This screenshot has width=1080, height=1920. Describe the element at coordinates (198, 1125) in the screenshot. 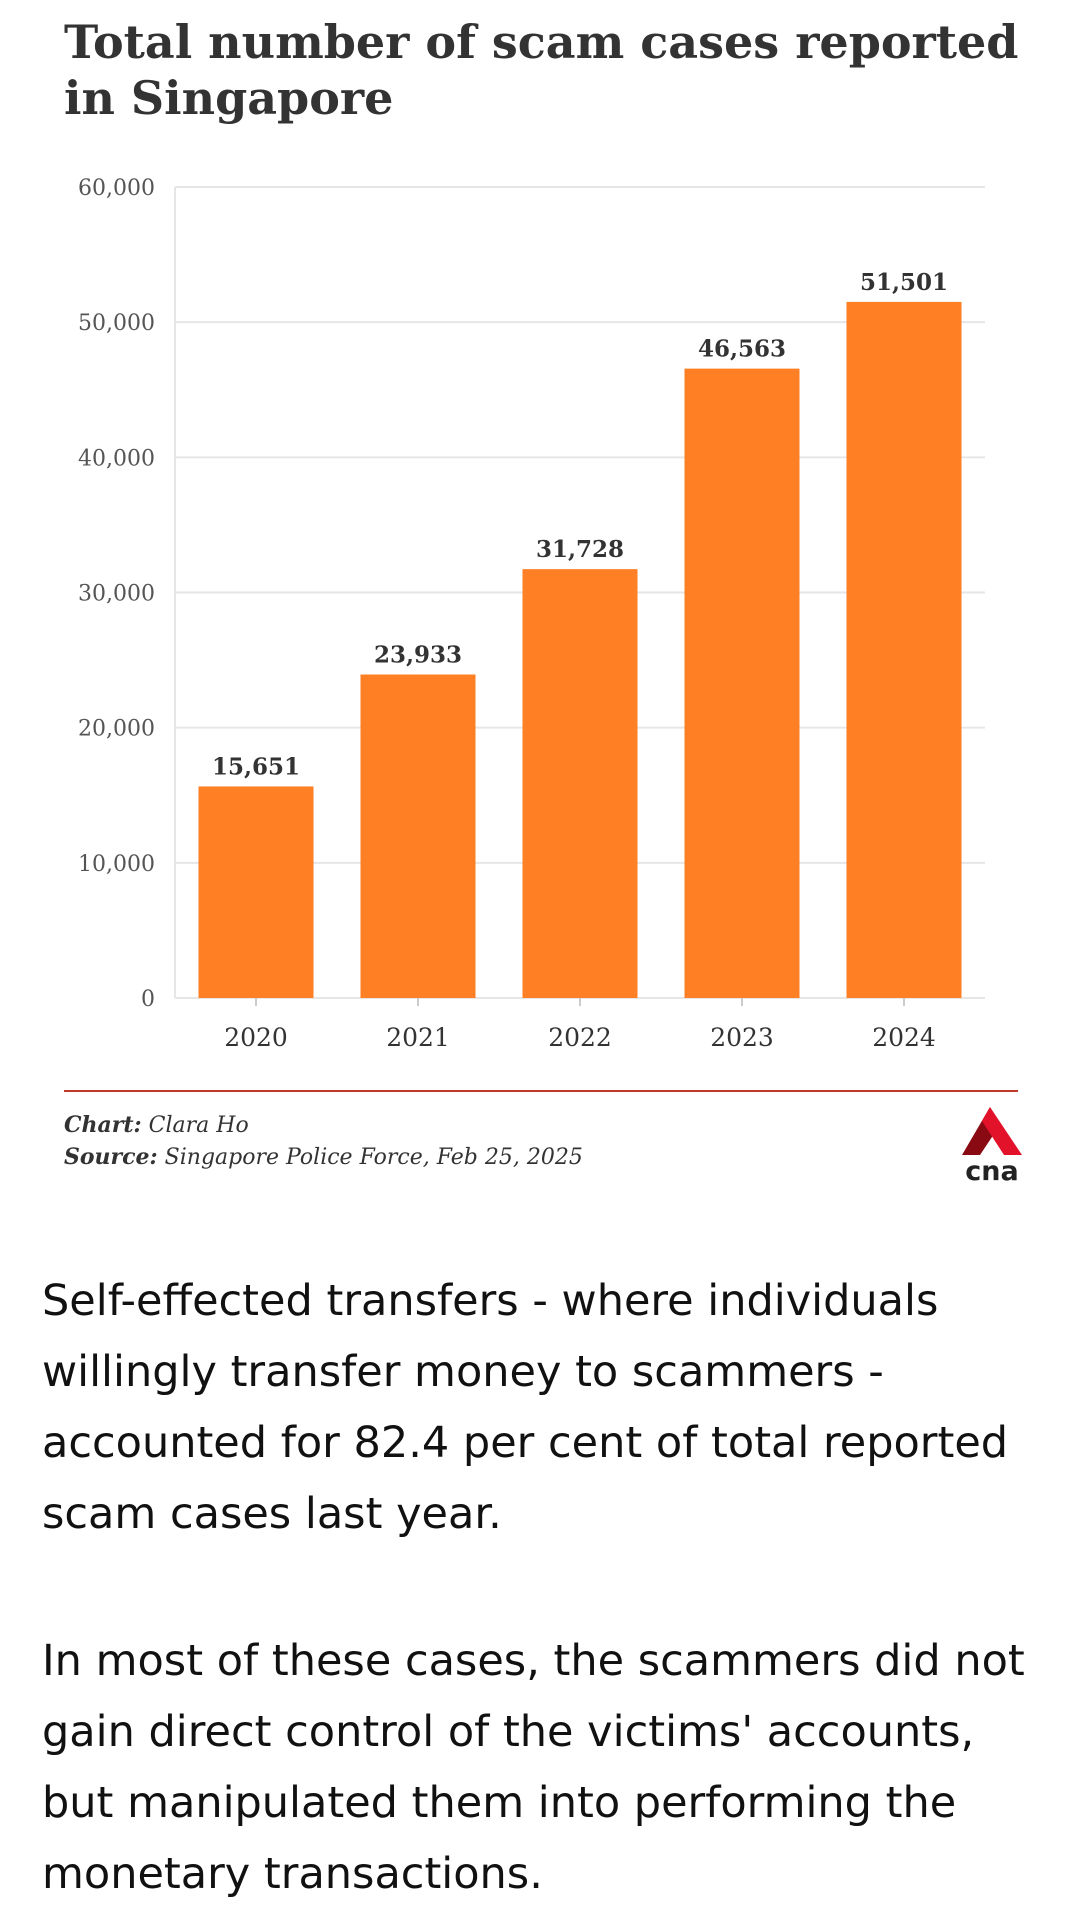

I see `chart-credit-value: Clara Ho` at that location.